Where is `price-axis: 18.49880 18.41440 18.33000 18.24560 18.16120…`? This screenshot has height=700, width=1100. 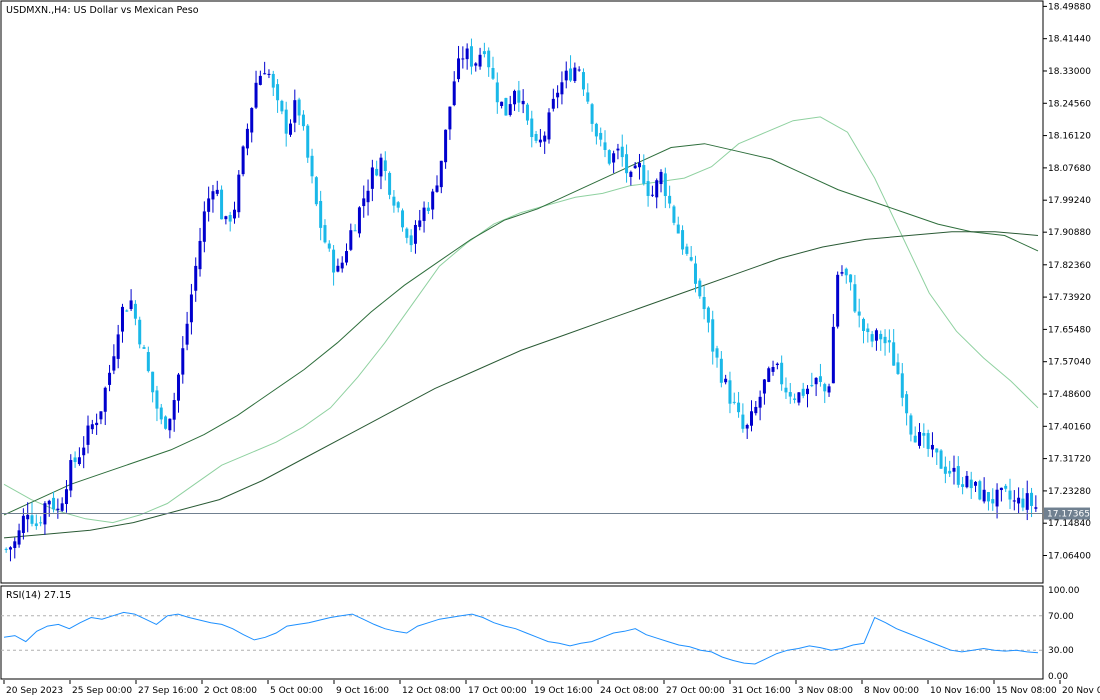
price-axis: 18.49880 18.41440 18.33000 18.24560 18.16120… is located at coordinates (1067, 282).